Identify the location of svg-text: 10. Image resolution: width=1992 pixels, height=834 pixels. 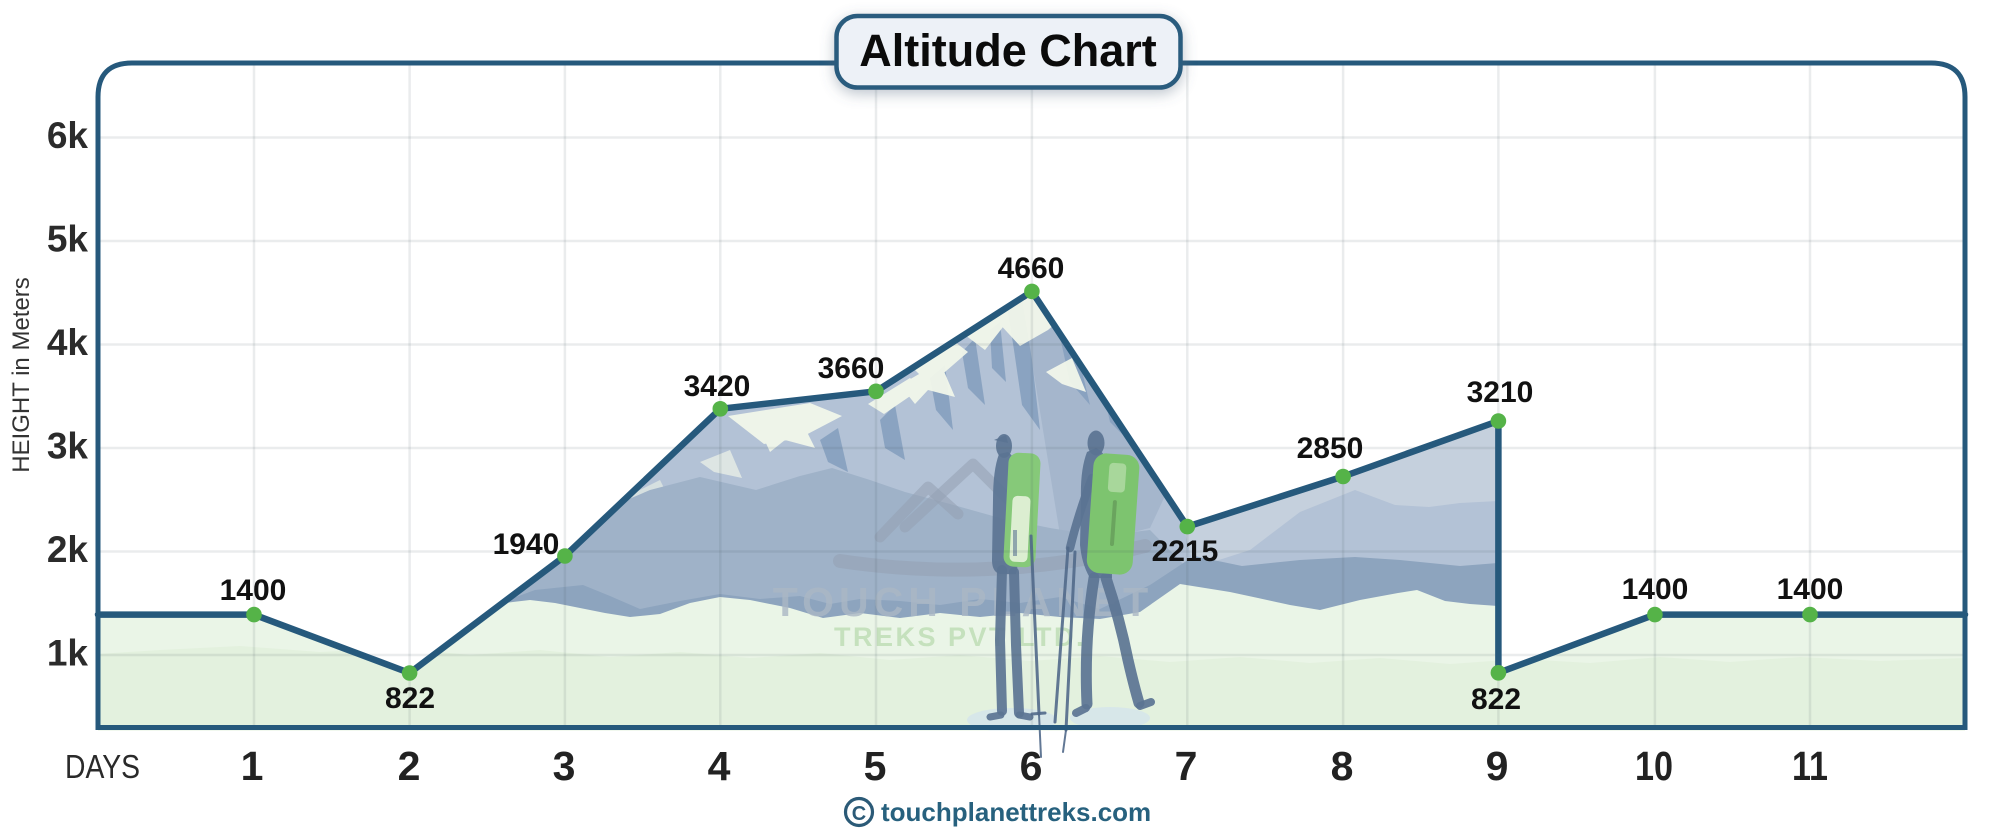
(1654, 766).